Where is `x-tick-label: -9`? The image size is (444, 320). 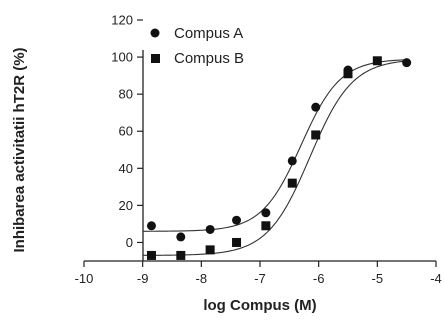 x-tick-label: -9 is located at coordinates (143, 278).